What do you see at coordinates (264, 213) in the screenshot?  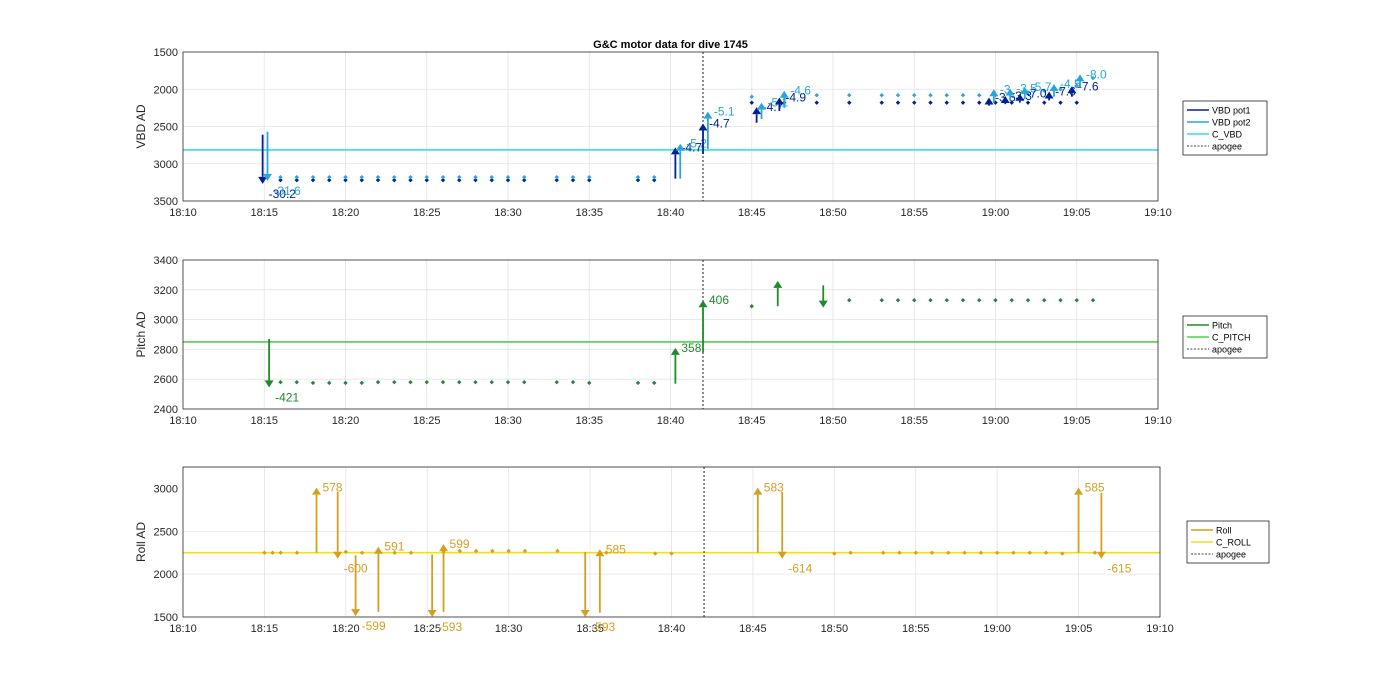 I see `x-tick-label: 18:15` at bounding box center [264, 213].